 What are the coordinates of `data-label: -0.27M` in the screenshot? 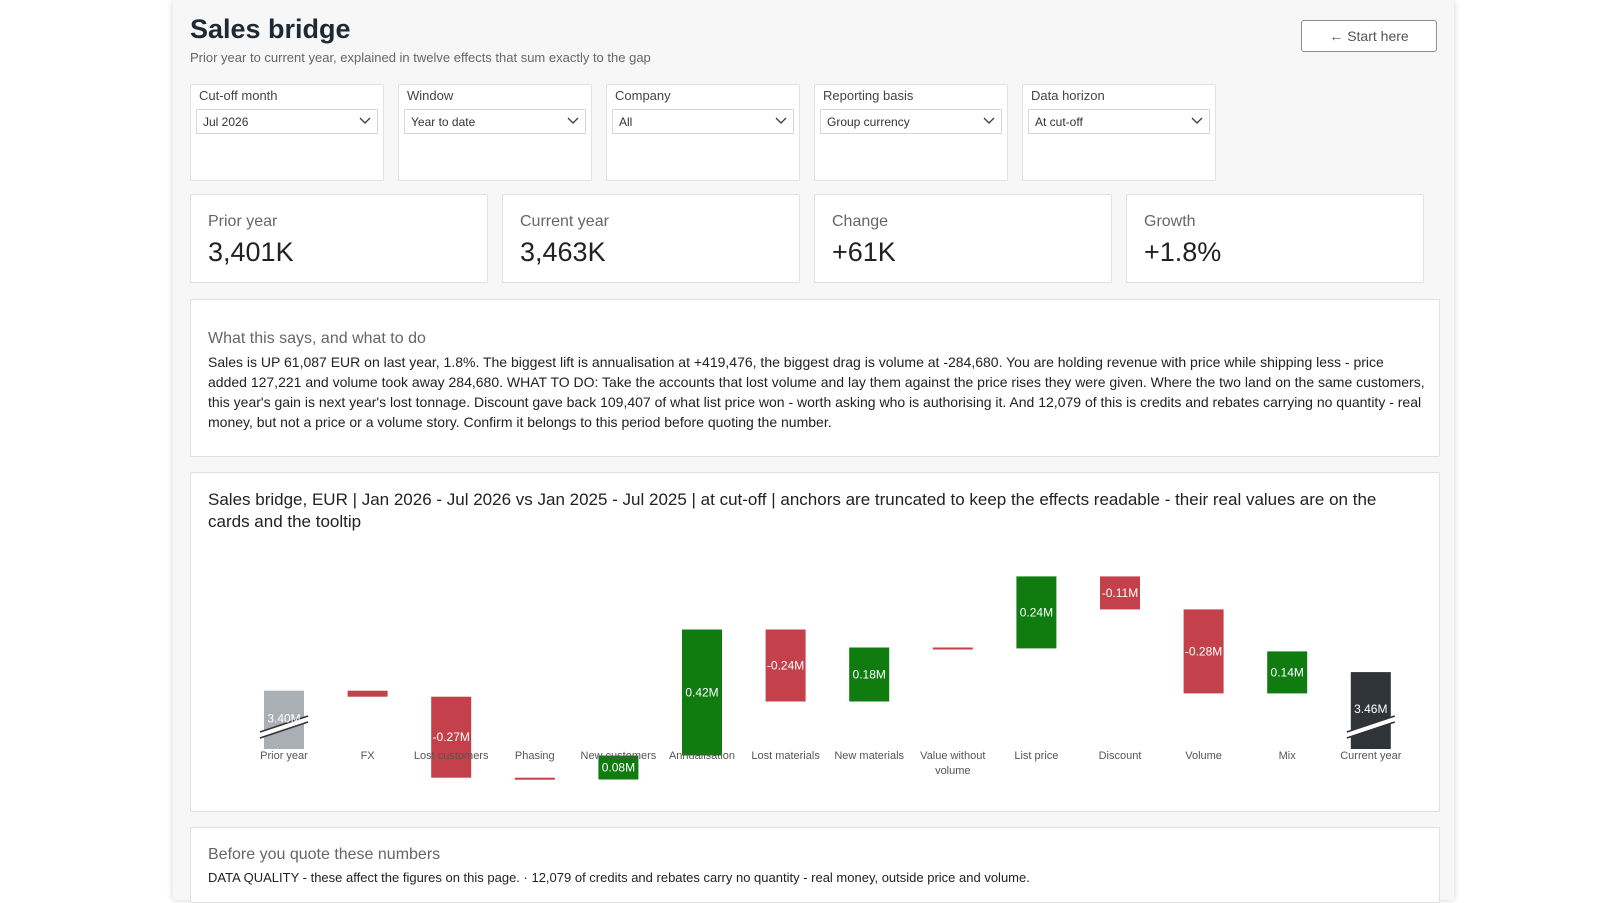 It's located at (451, 737).